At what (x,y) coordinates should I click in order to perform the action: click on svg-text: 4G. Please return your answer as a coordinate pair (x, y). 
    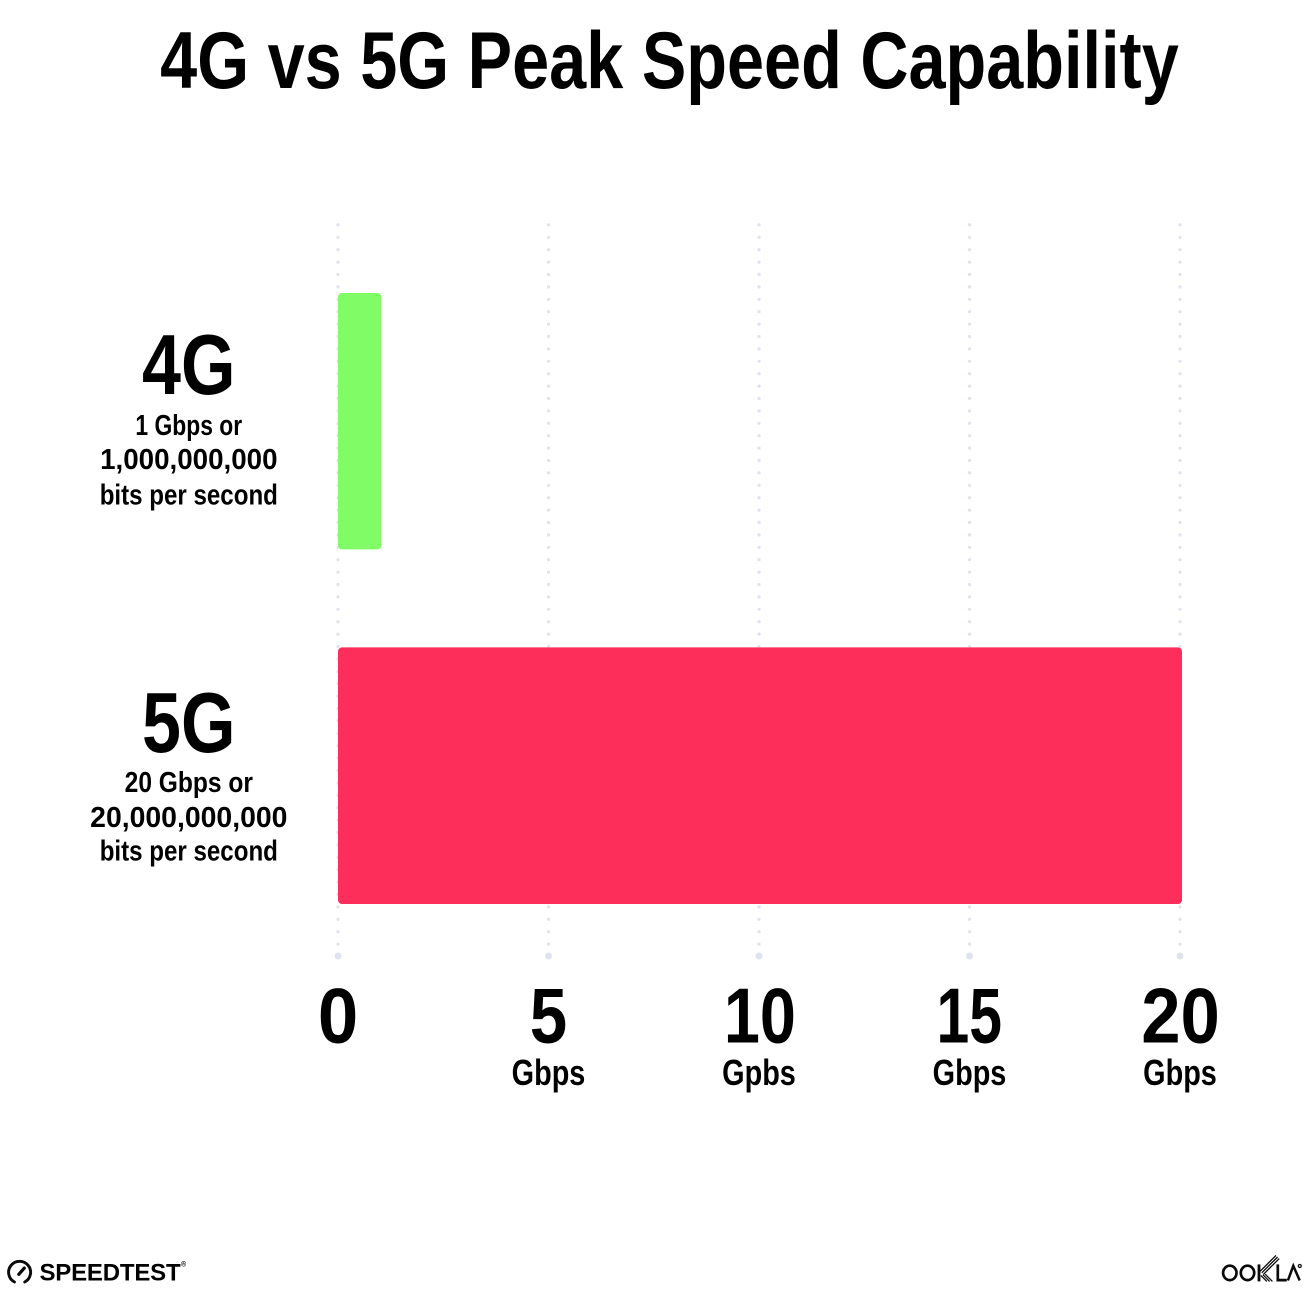
    Looking at the image, I should click on (189, 364).